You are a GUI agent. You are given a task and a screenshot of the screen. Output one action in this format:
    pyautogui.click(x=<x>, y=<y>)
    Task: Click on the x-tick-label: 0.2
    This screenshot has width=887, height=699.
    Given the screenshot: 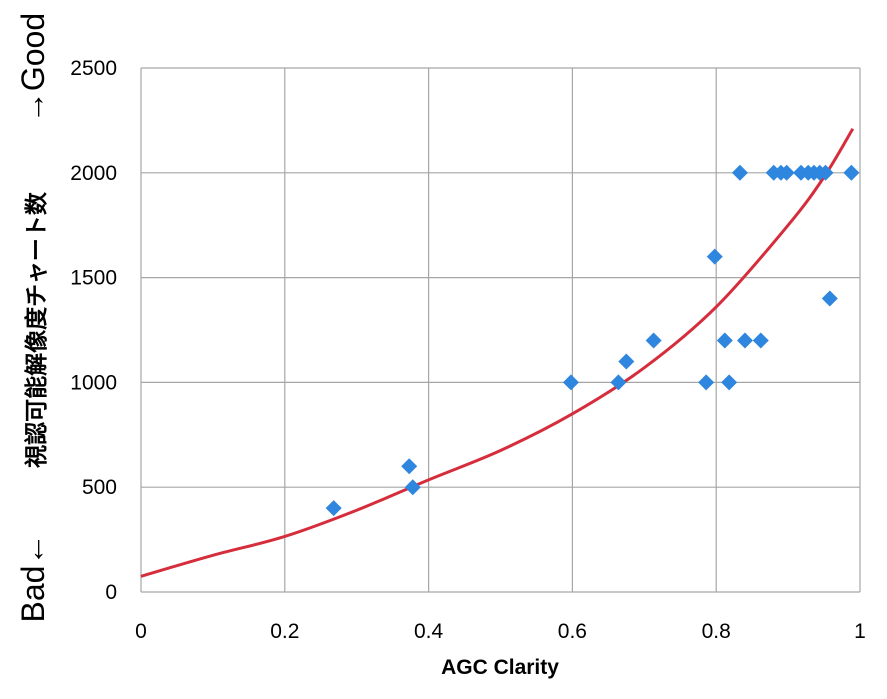 What is the action you would take?
    pyautogui.click(x=284, y=631)
    